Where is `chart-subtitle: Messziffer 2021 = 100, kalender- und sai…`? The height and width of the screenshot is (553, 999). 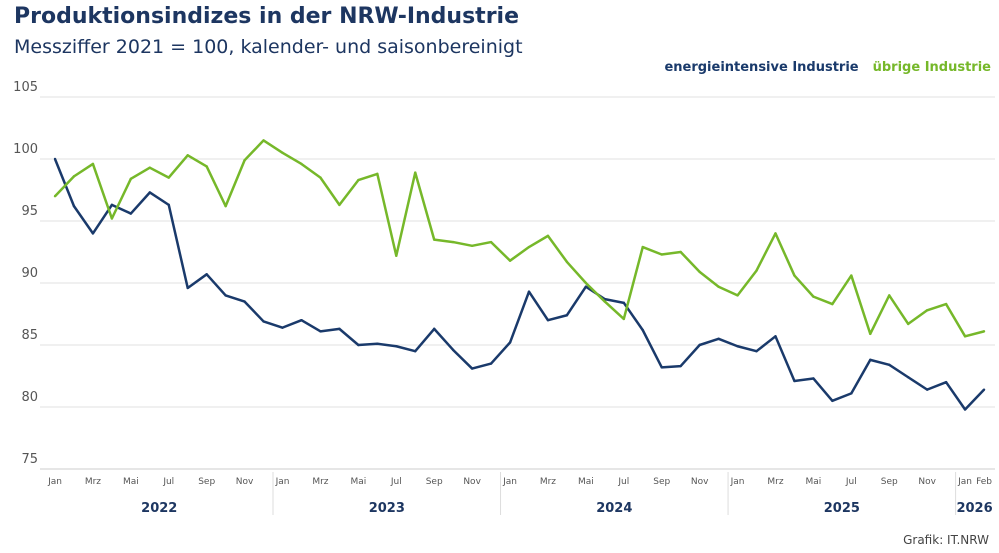 chart-subtitle: Messziffer 2021 = 100, kalender- und sai… is located at coordinates (268, 47).